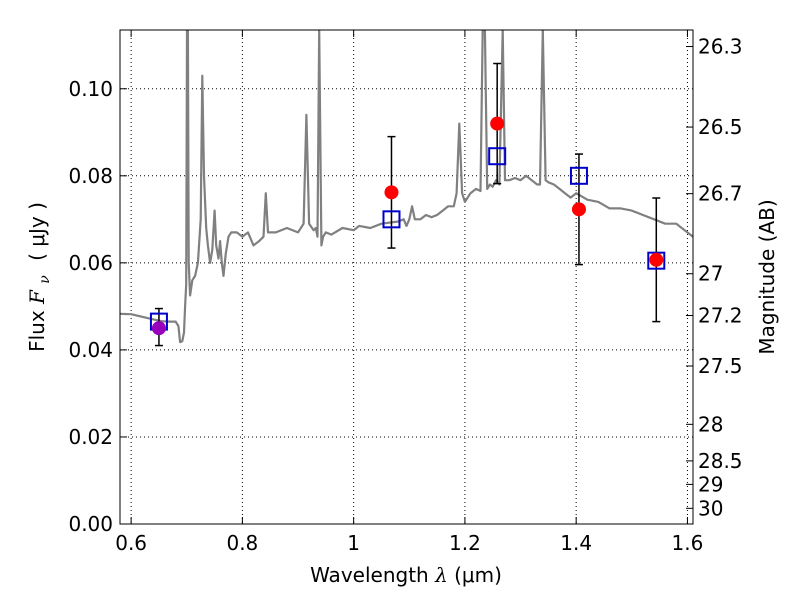 The width and height of the screenshot is (800, 600). I want to click on y2-tick-label: 26.7, so click(720, 194).